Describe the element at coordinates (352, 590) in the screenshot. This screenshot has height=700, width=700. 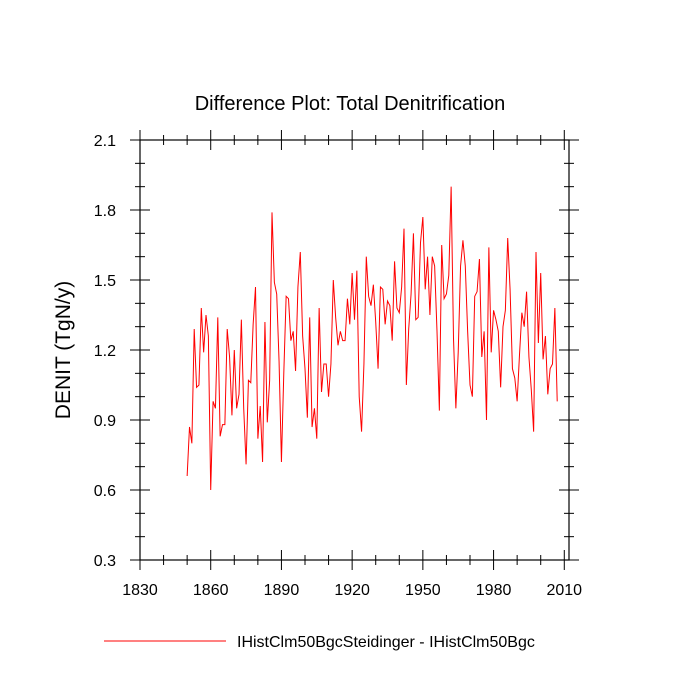
I see `x-tick-label: 1920` at that location.